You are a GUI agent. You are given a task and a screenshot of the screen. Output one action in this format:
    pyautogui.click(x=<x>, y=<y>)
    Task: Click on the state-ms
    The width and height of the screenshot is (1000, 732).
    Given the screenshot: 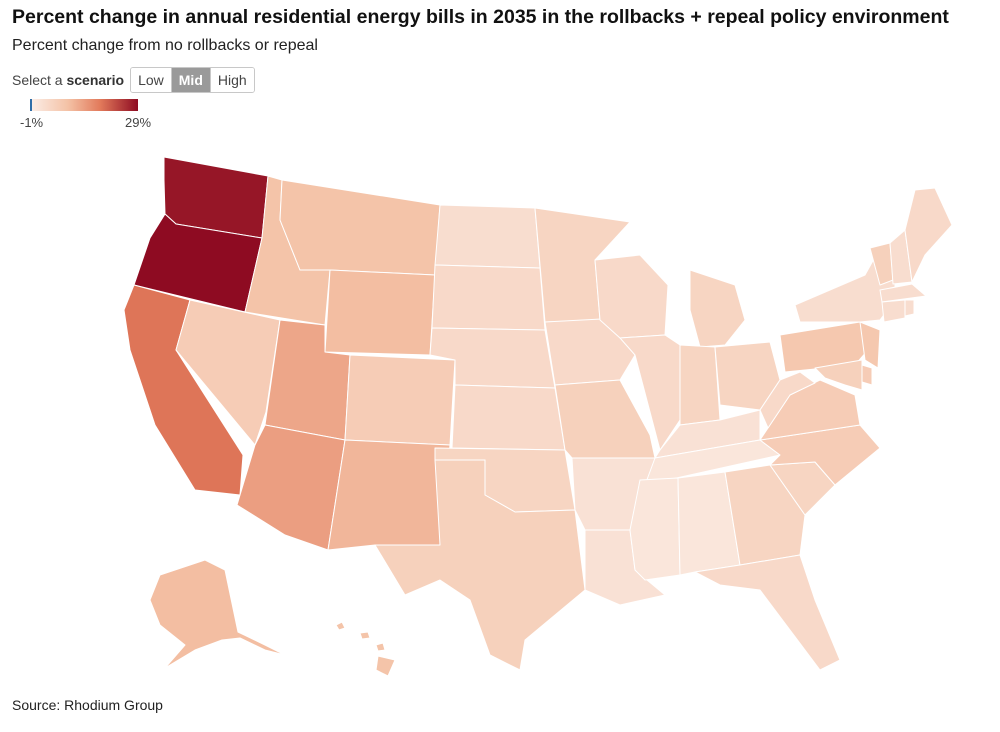 What is the action you would take?
    pyautogui.click(x=655, y=529)
    